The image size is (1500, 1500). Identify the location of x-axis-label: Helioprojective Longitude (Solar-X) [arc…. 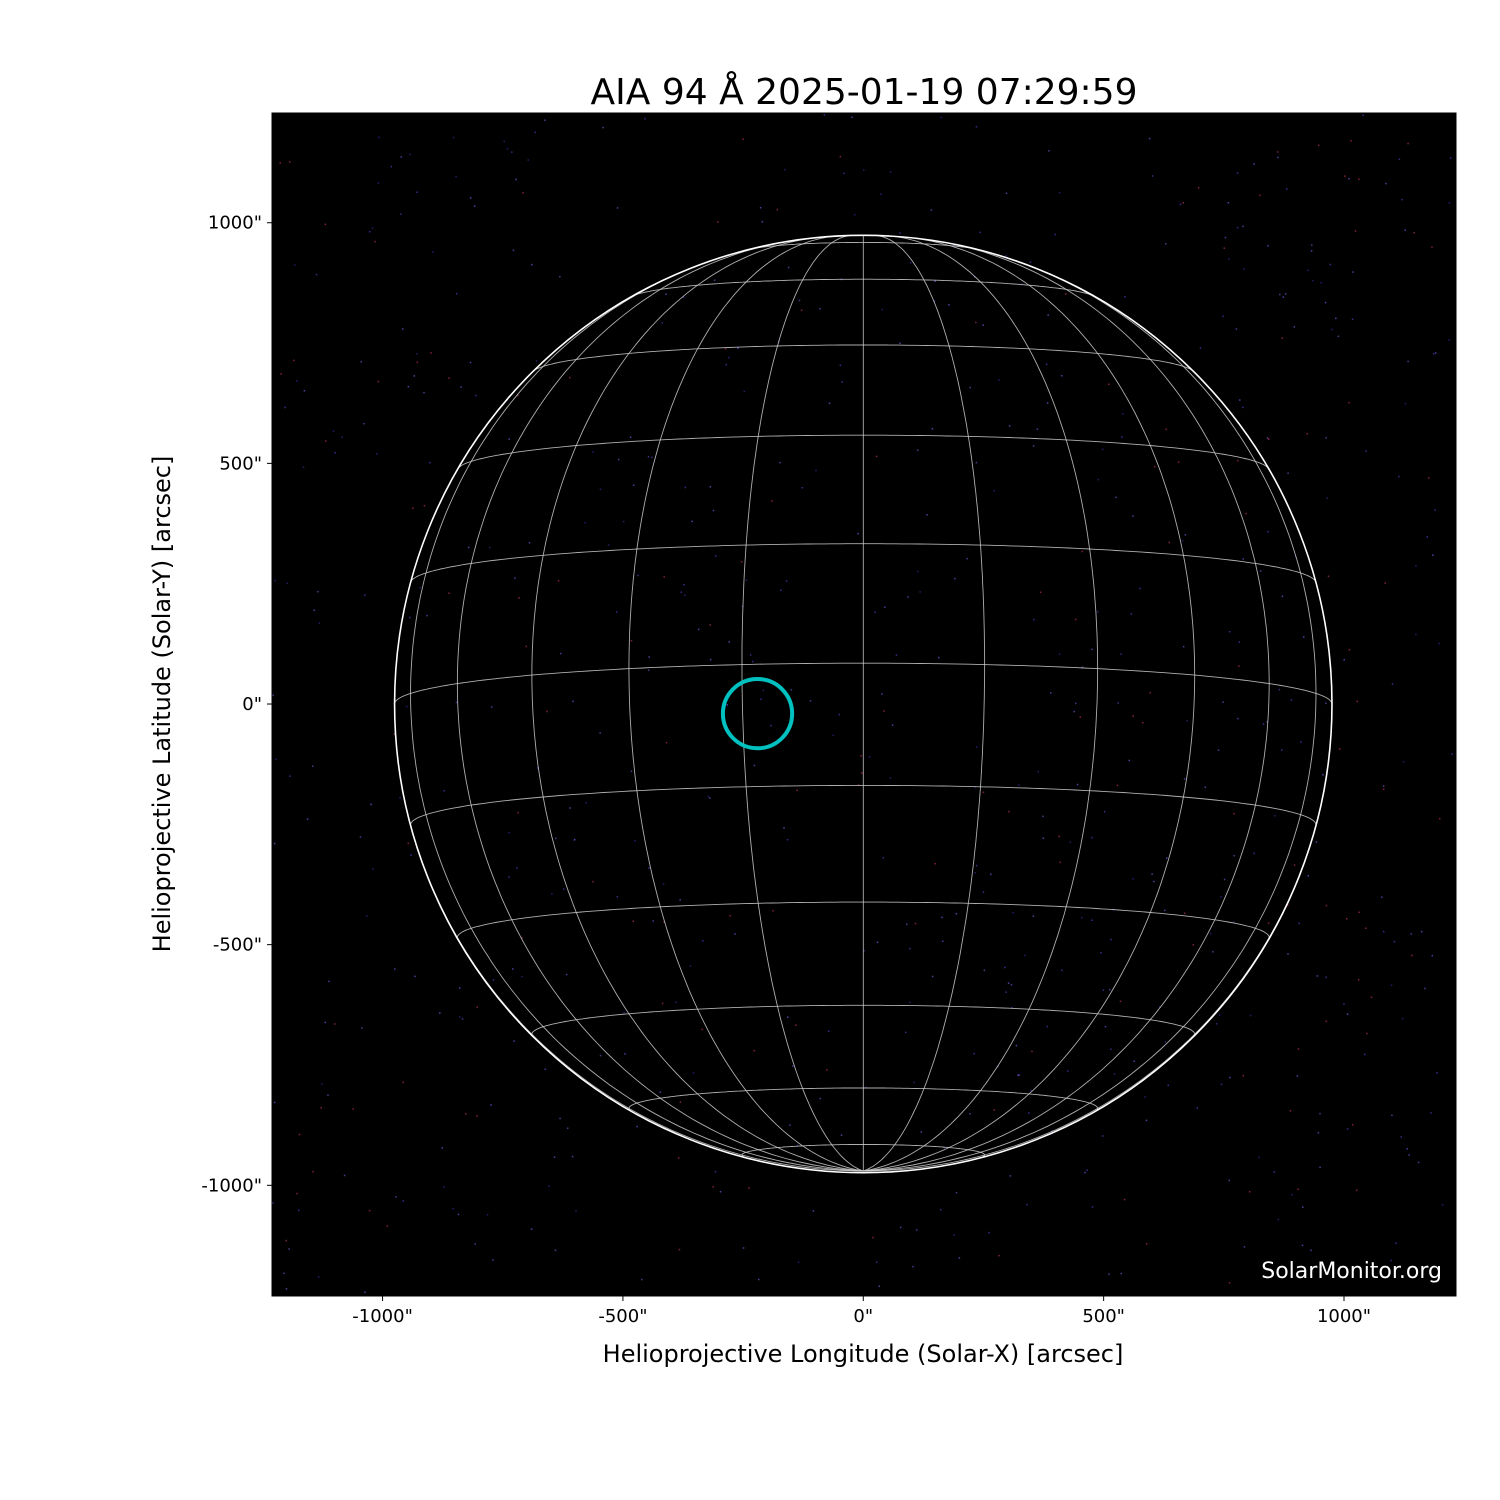
(863, 1354).